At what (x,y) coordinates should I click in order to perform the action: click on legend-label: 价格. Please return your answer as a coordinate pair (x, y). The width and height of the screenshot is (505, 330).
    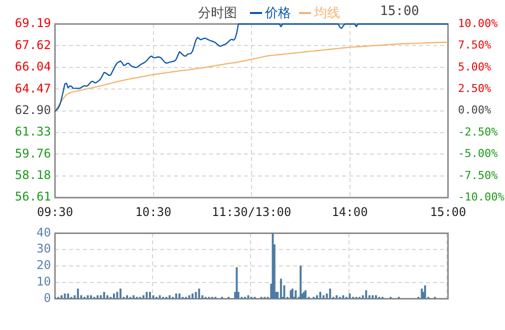
    Looking at the image, I should click on (277, 13).